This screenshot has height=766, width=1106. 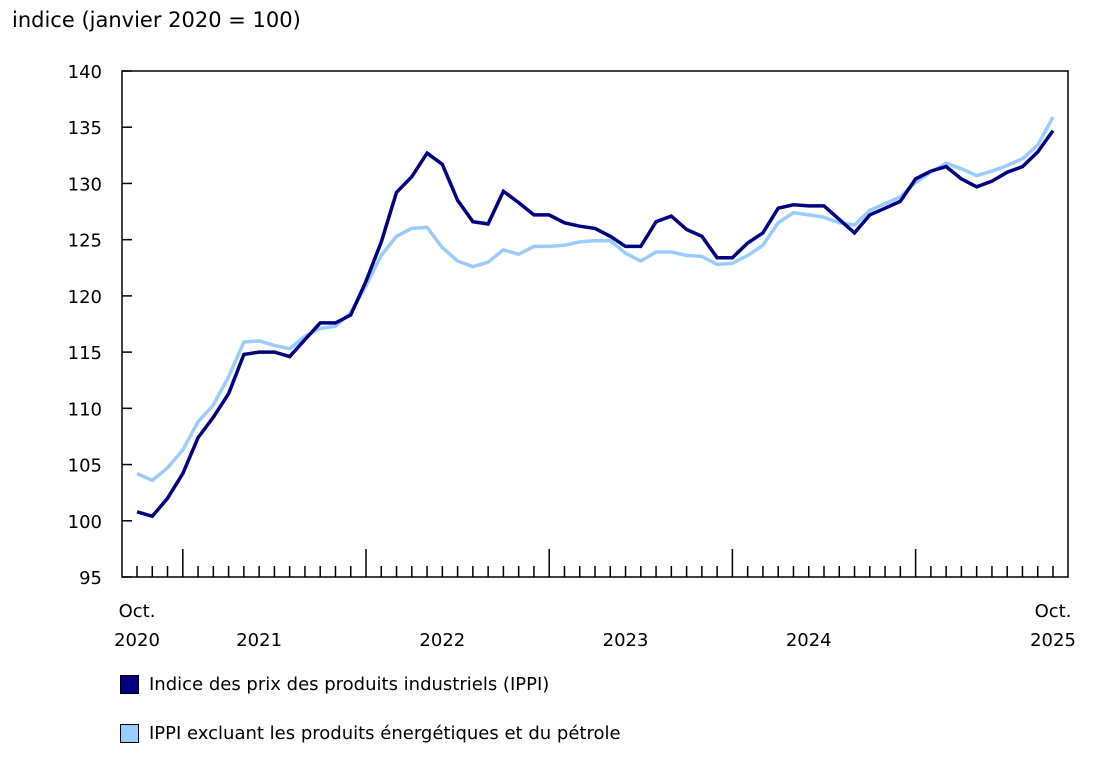 I want to click on x-tick-label-year: 2025, so click(x=1053, y=640).